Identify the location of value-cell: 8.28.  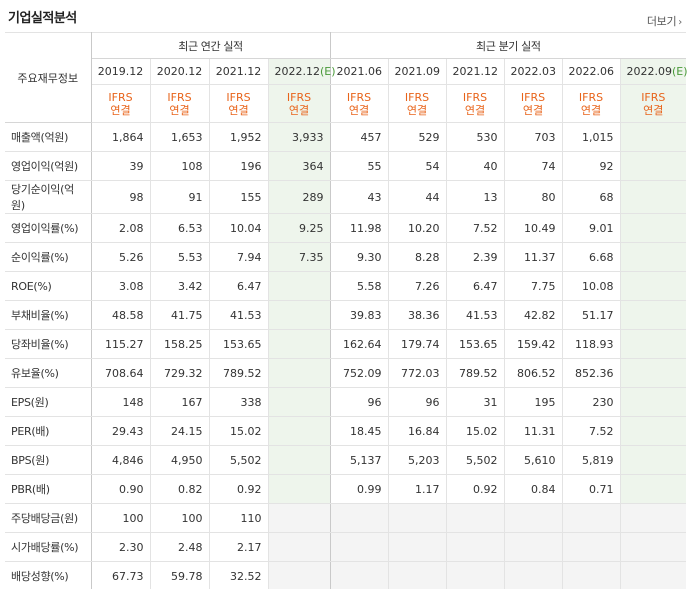
(417, 257).